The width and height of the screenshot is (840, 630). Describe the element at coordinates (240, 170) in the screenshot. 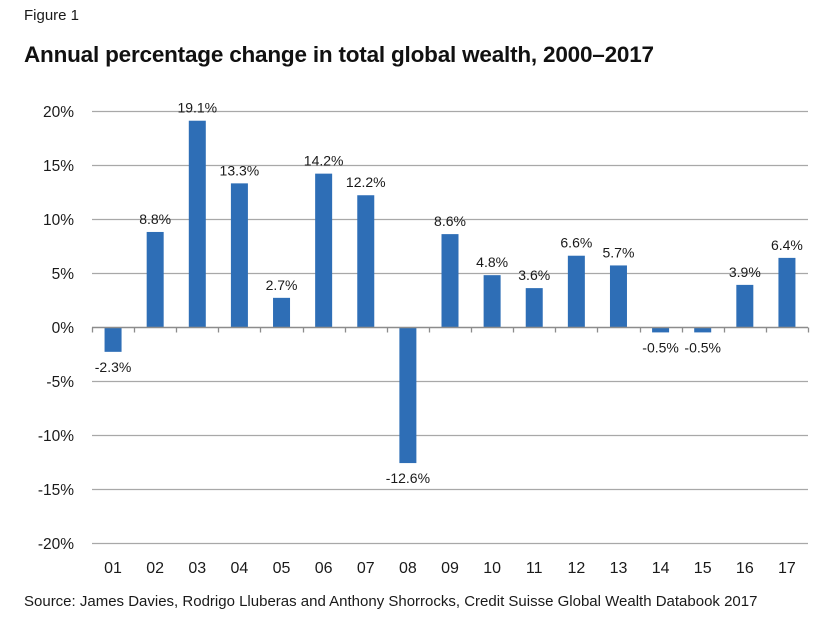

I see `data-label: 13.3%` at that location.